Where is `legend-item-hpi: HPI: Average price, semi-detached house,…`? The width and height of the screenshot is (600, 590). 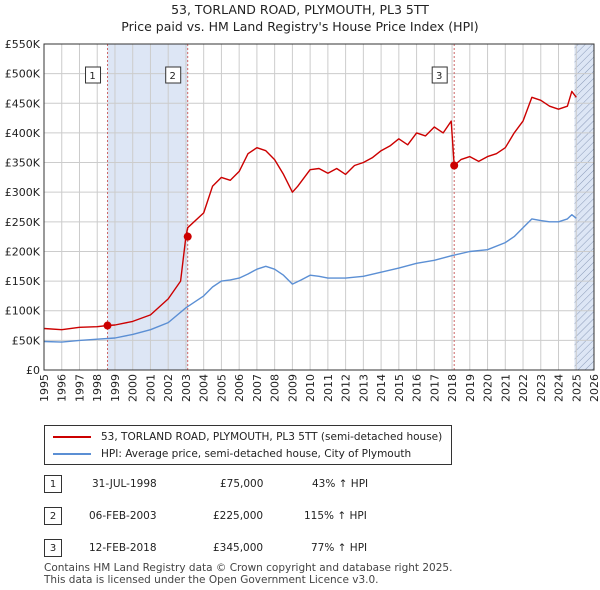 legend-item-hpi: HPI: Average price, semi-detached house,… is located at coordinates (232, 454).